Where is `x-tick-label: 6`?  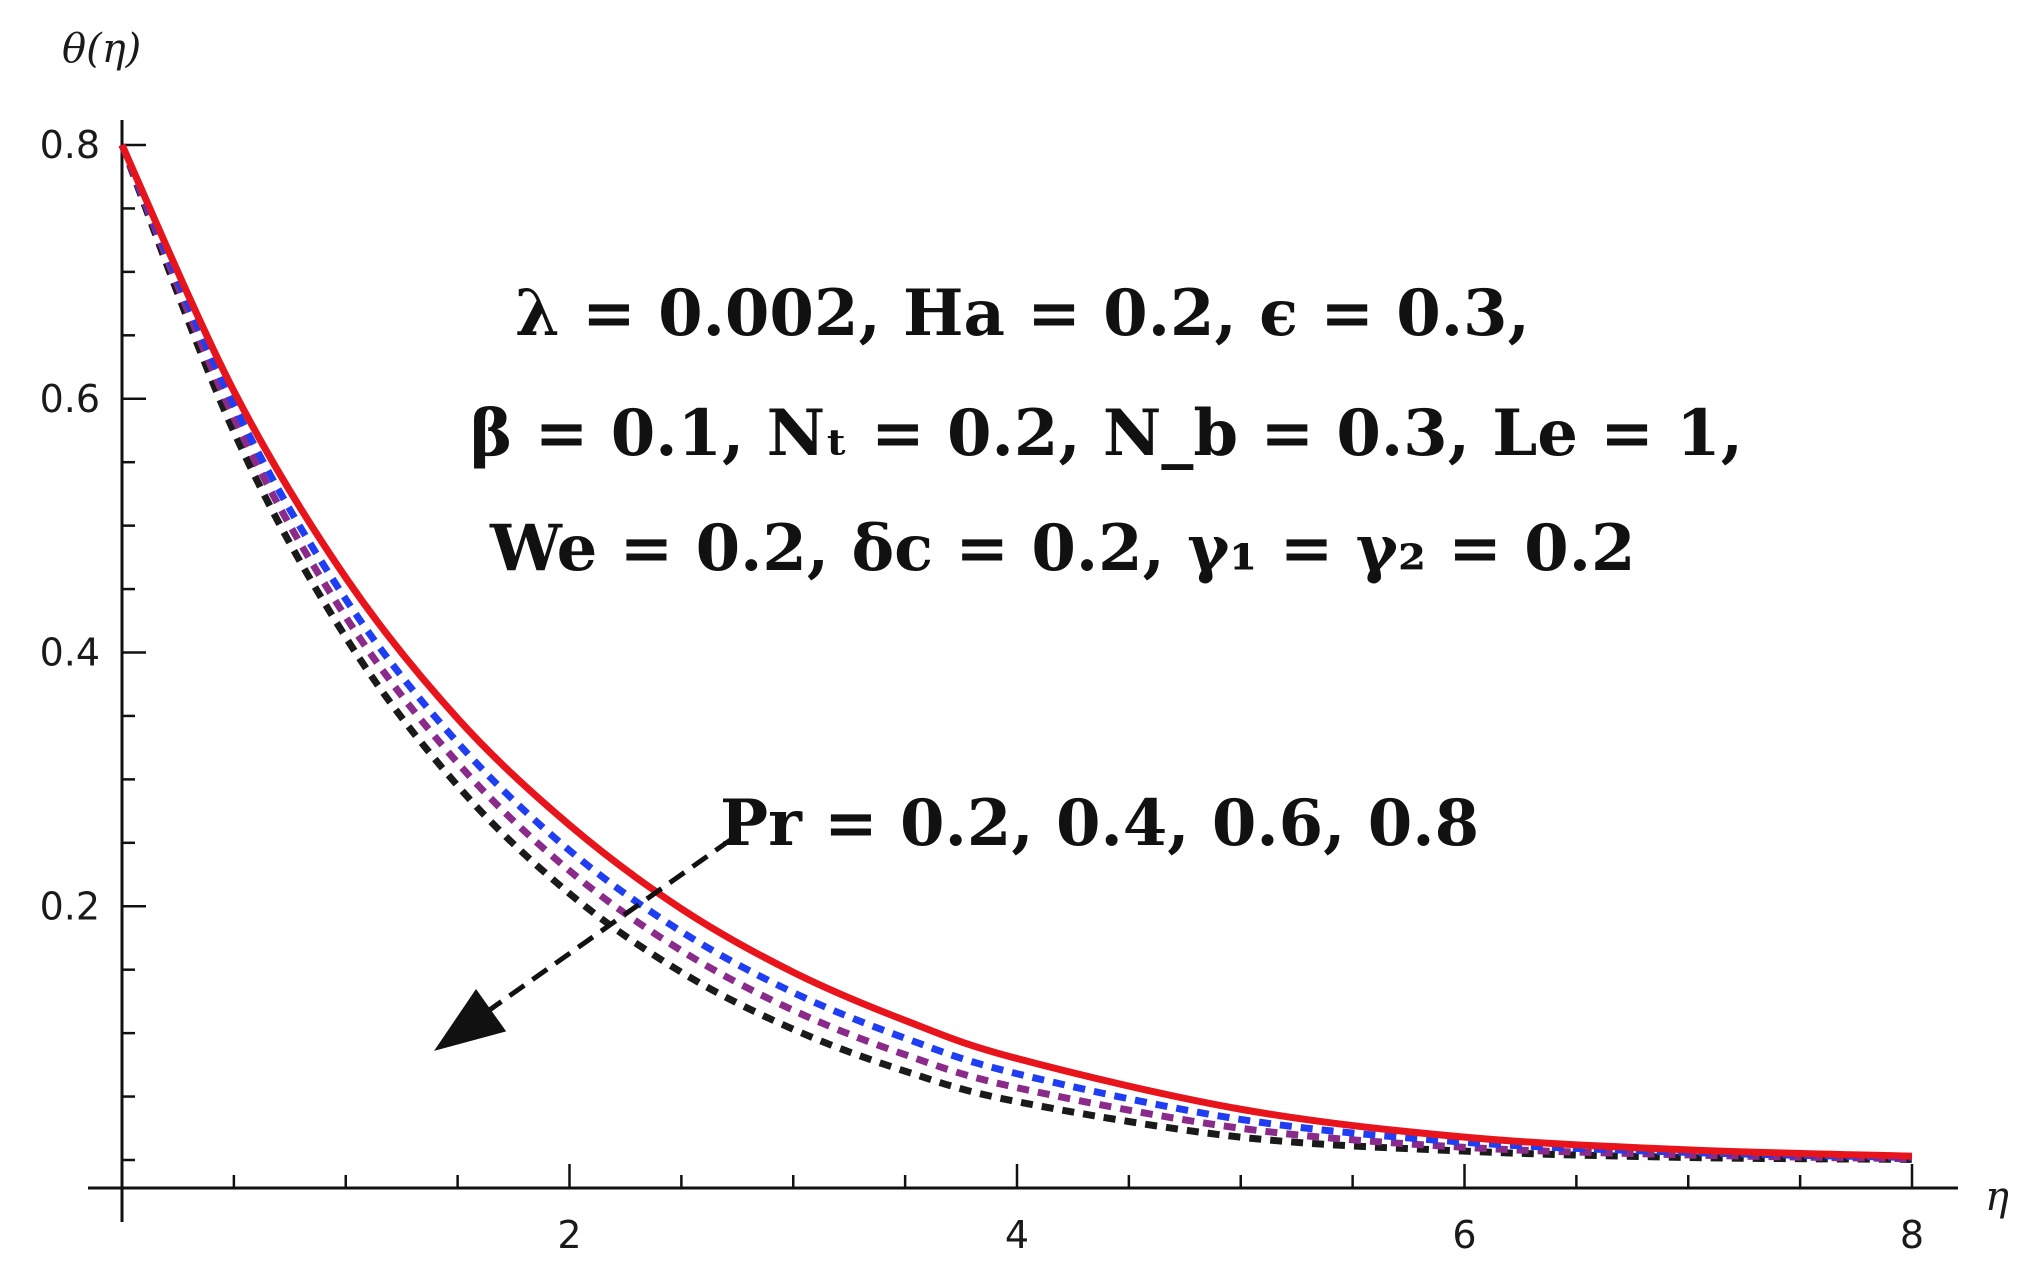 x-tick-label: 6 is located at coordinates (1464, 1235).